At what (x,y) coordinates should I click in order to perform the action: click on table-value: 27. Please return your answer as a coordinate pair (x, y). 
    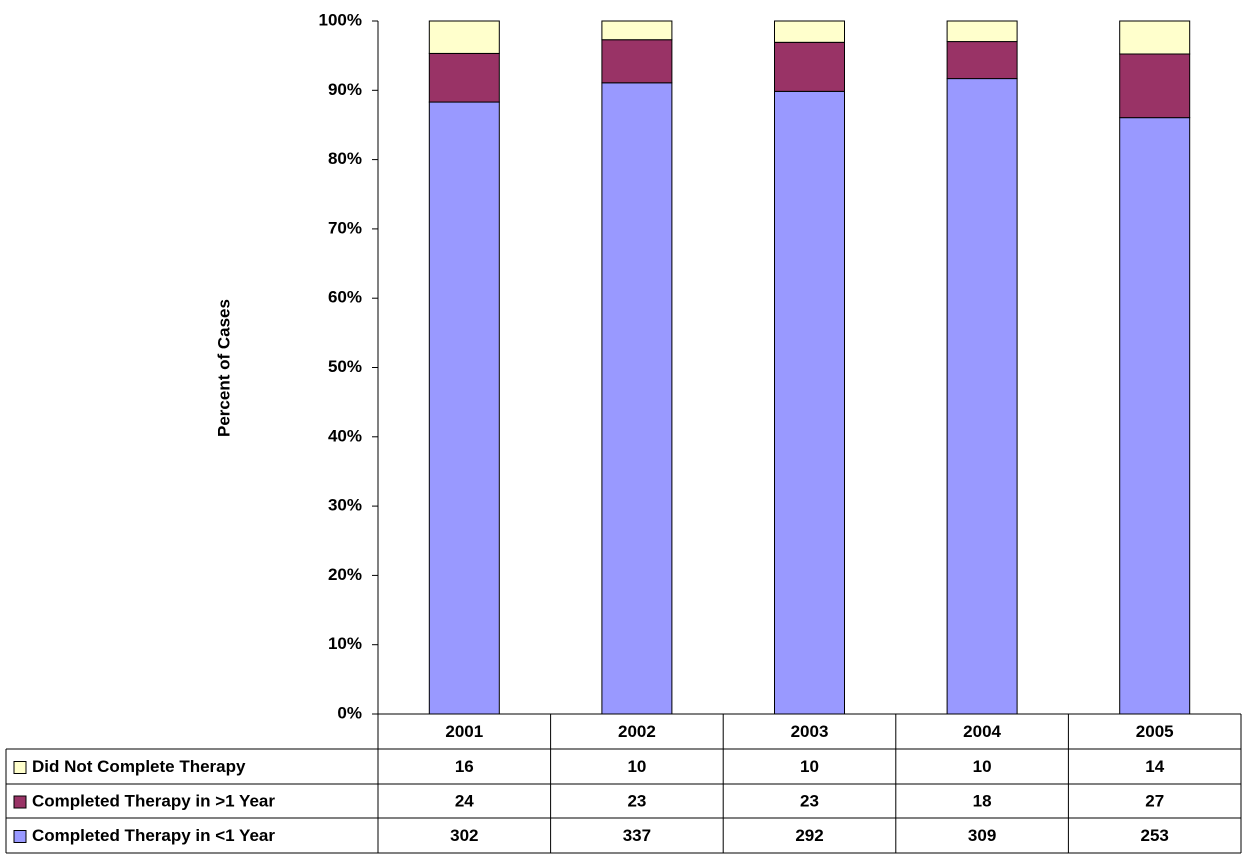
    Looking at the image, I should click on (1154, 800).